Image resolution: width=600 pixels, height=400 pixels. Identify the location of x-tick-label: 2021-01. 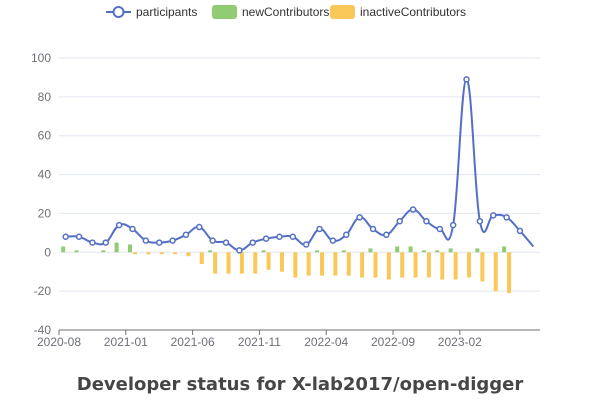
(126, 342).